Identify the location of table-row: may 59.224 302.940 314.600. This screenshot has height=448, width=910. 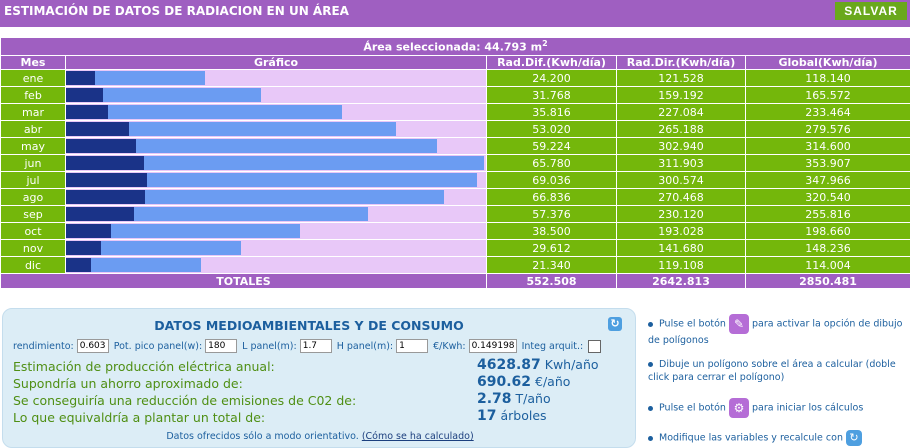
(455, 146).